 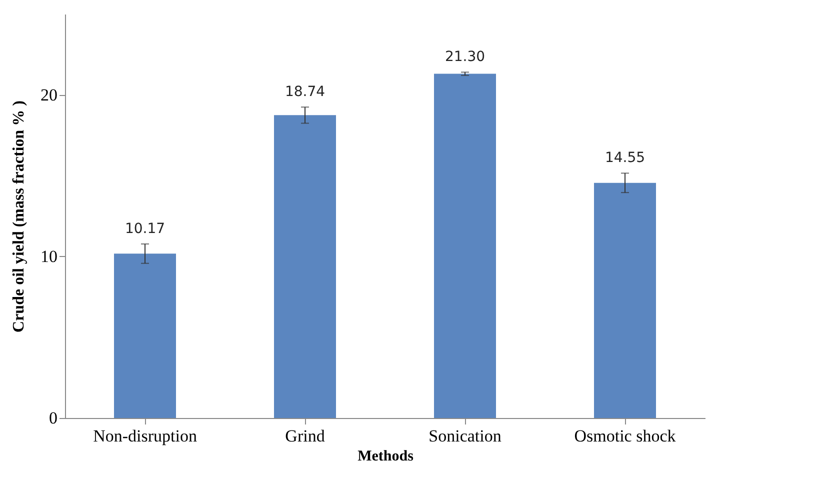 What do you see at coordinates (465, 436) in the screenshot?
I see `x-tick-label: Sonication` at bounding box center [465, 436].